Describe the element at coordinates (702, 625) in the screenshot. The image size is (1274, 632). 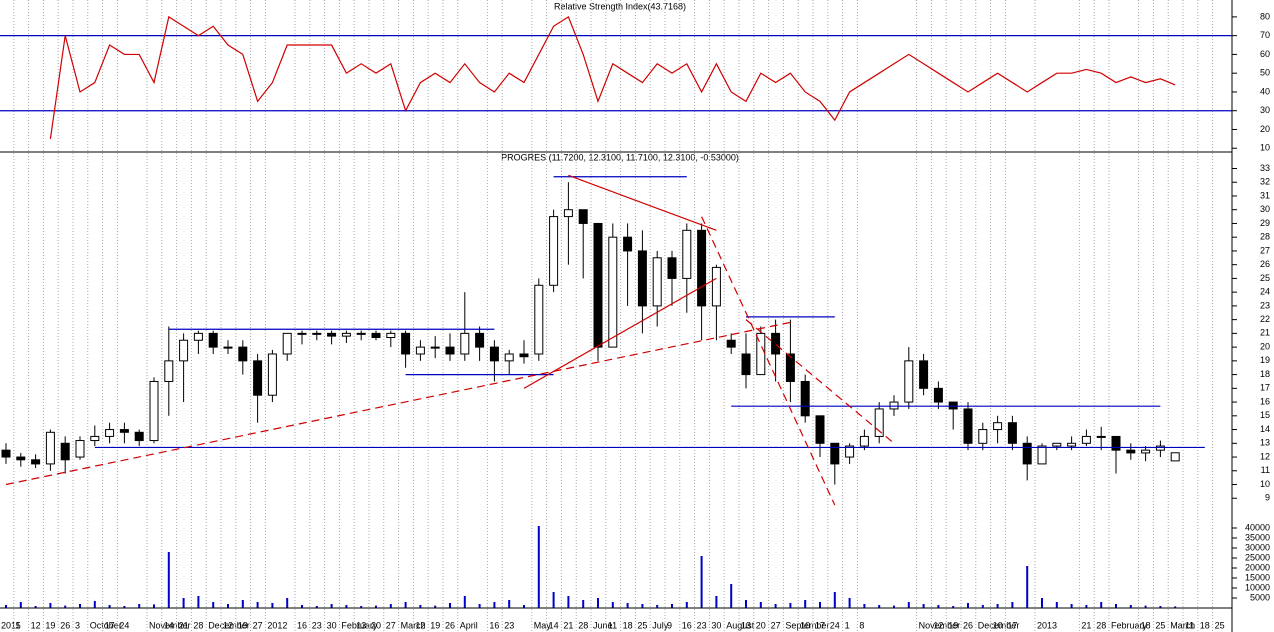
I see `x-tick-label: 23` at that location.